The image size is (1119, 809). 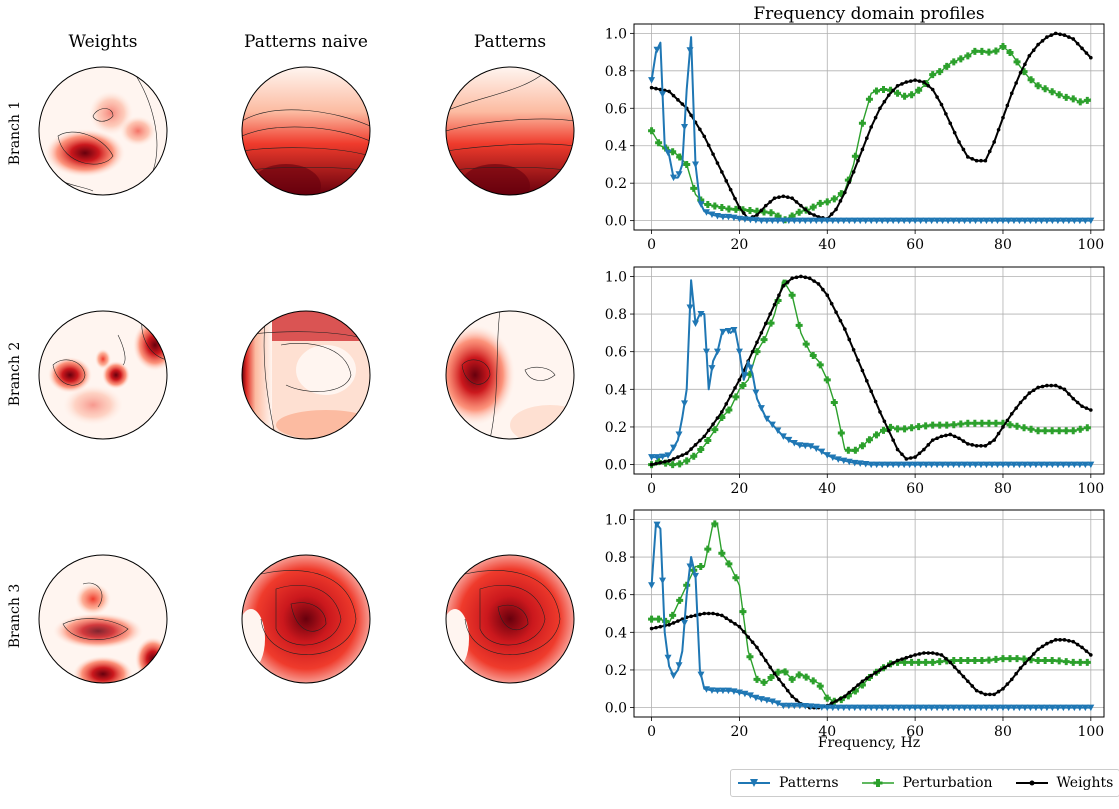 What do you see at coordinates (616, 184) in the screenshot?
I see `y-tick-label: 0.2` at bounding box center [616, 184].